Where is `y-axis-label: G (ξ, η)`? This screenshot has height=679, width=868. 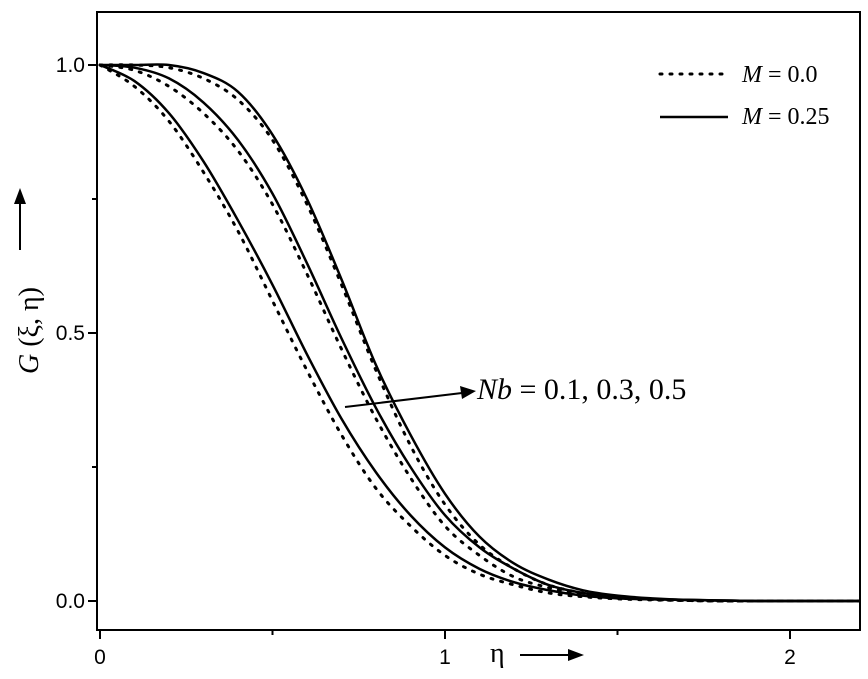
y-axis-label: G (ξ, η) is located at coordinates (29, 330).